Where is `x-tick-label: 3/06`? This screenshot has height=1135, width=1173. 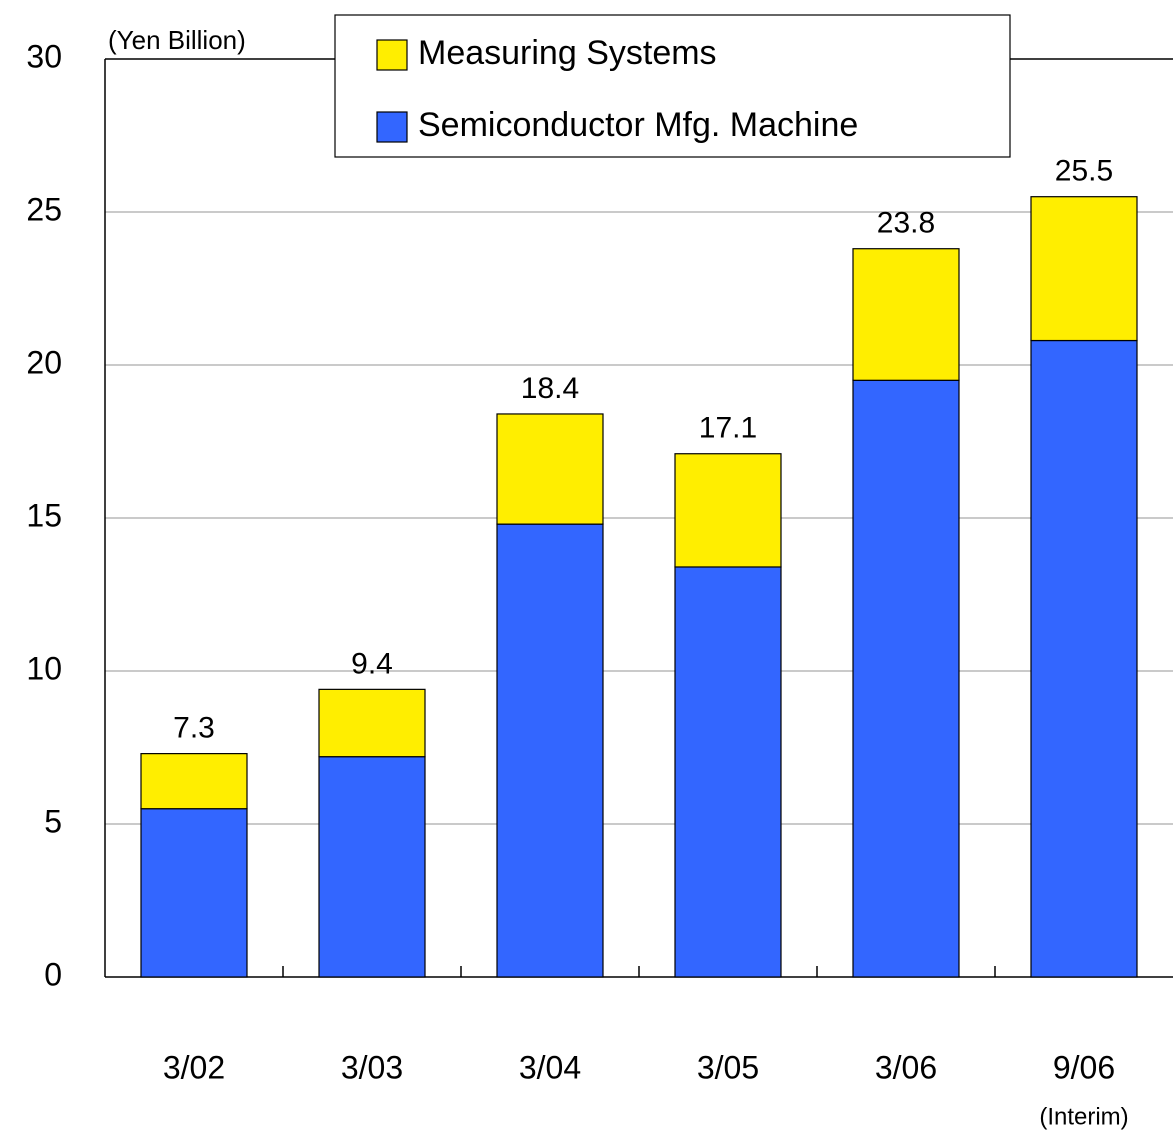
x-tick-label: 3/06 is located at coordinates (906, 1067).